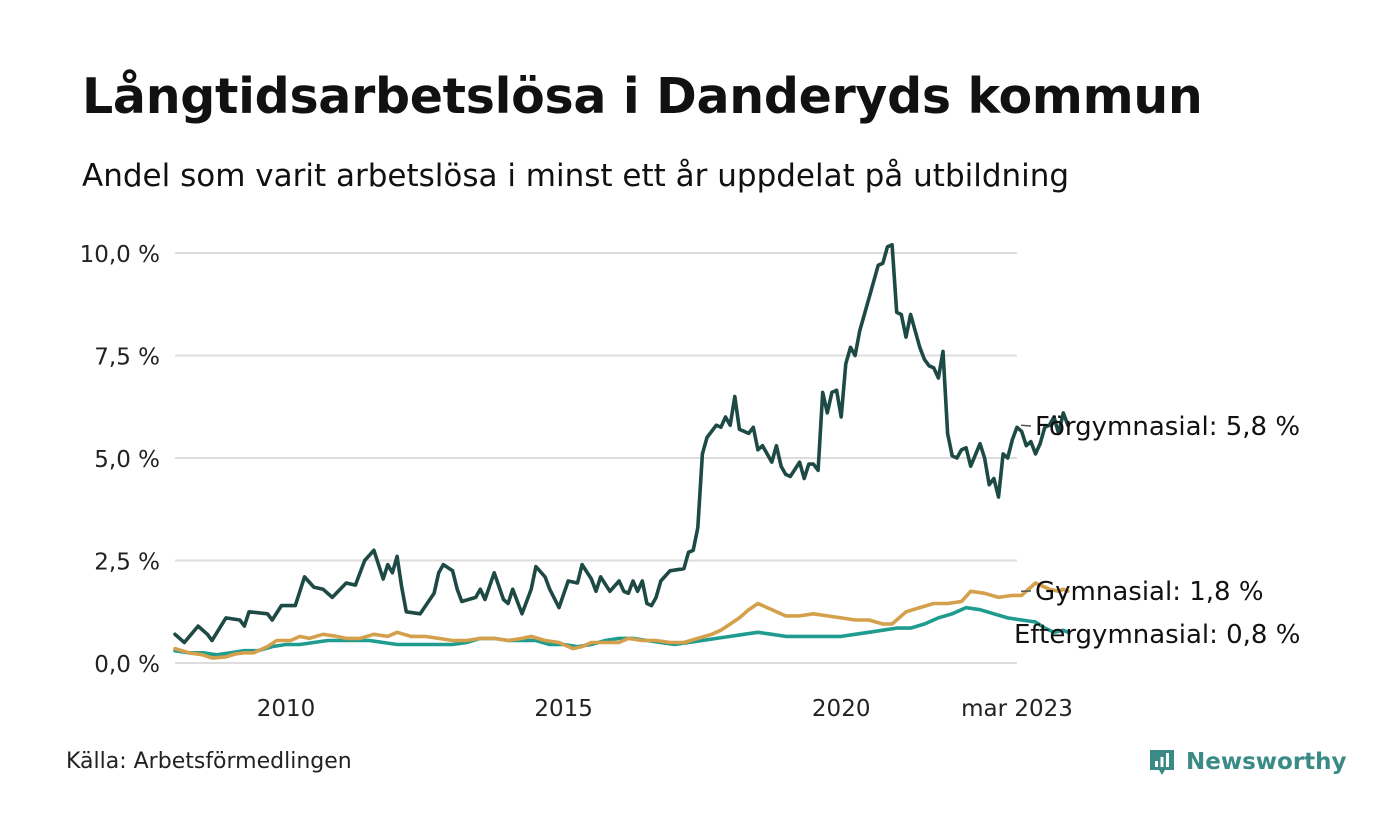 This screenshot has height=840, width=1400. I want to click on series-end-label-forgymnasial: Förgymnasial: 5,8 %, so click(1167, 427).